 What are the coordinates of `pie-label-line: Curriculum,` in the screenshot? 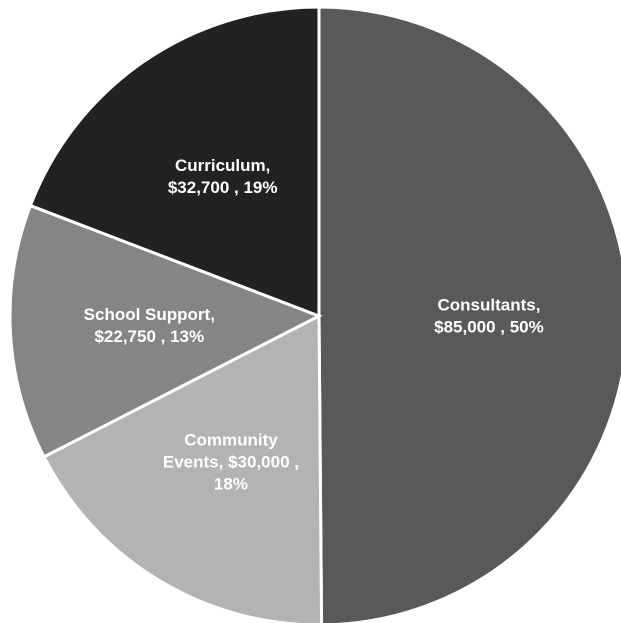 It's located at (222, 165).